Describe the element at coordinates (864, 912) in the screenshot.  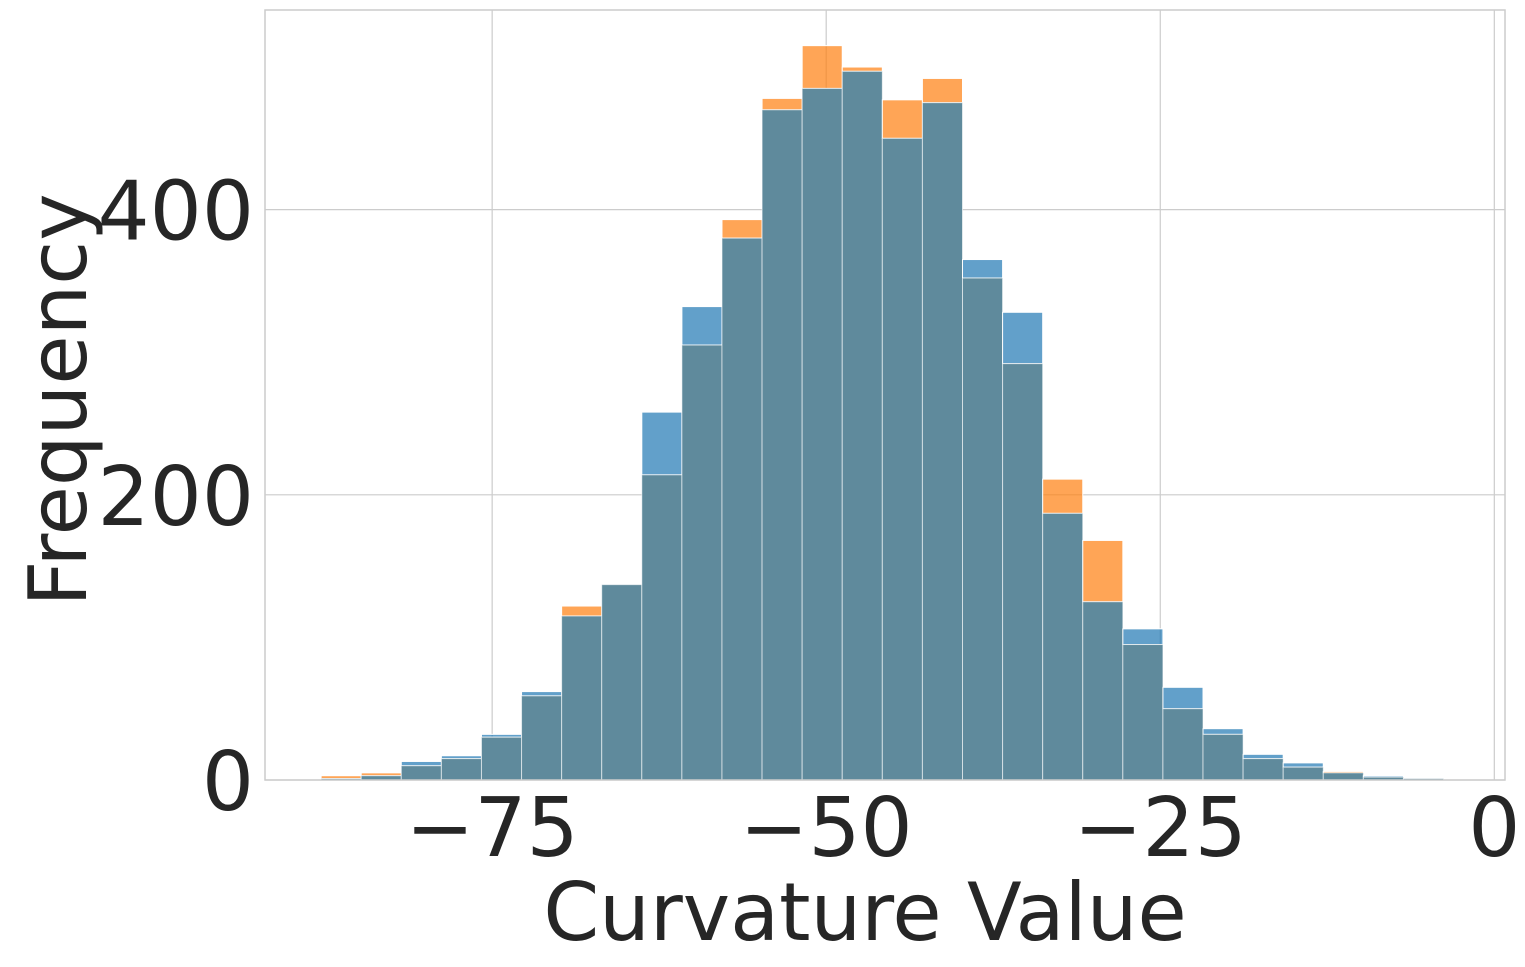
I see `x-axis-label: Curvature Value` at that location.